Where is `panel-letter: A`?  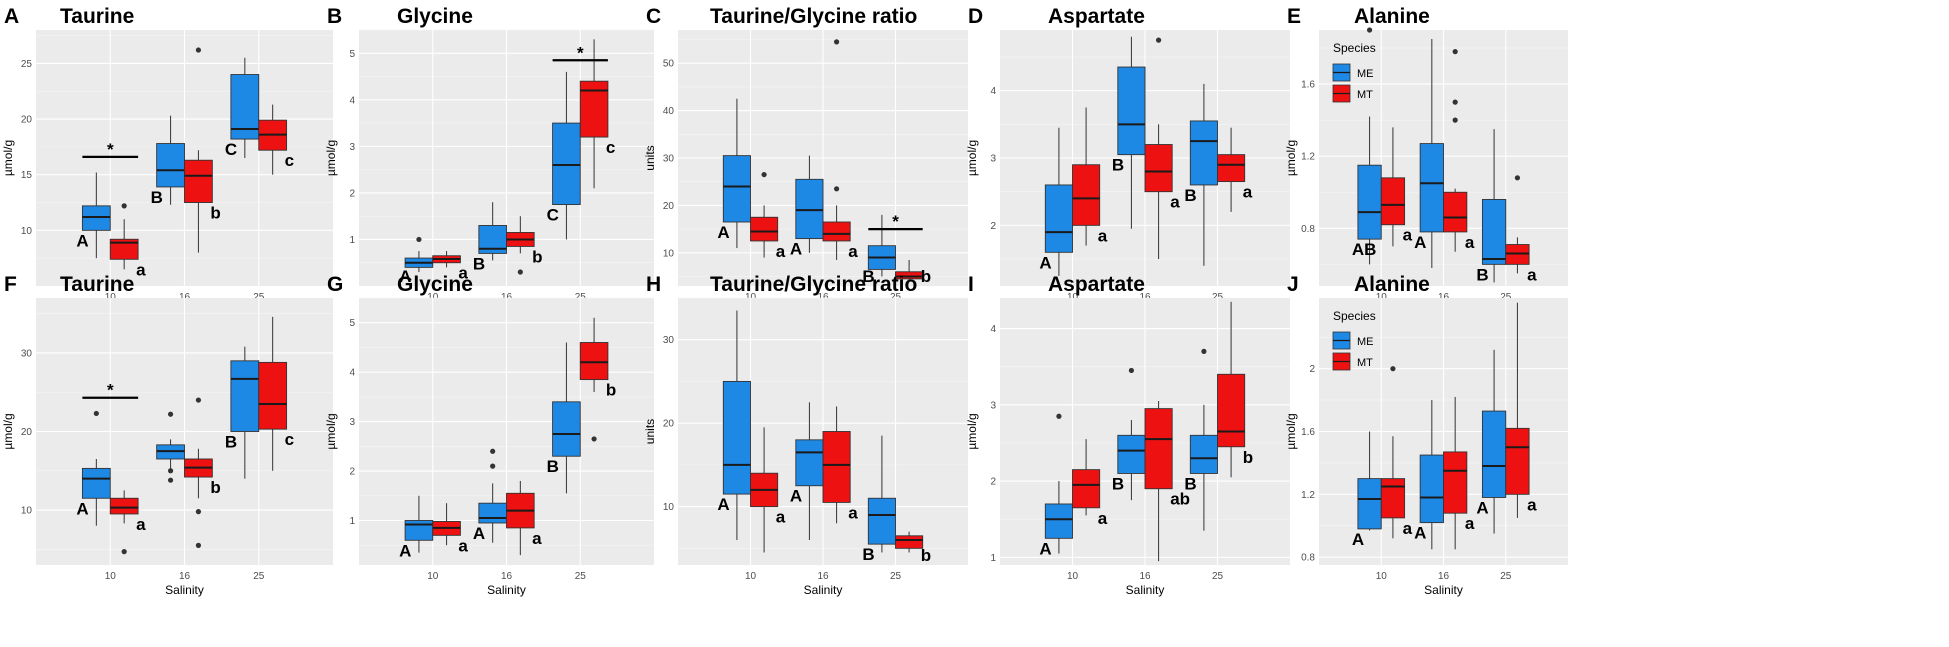
panel-letter: A is located at coordinates (11, 16).